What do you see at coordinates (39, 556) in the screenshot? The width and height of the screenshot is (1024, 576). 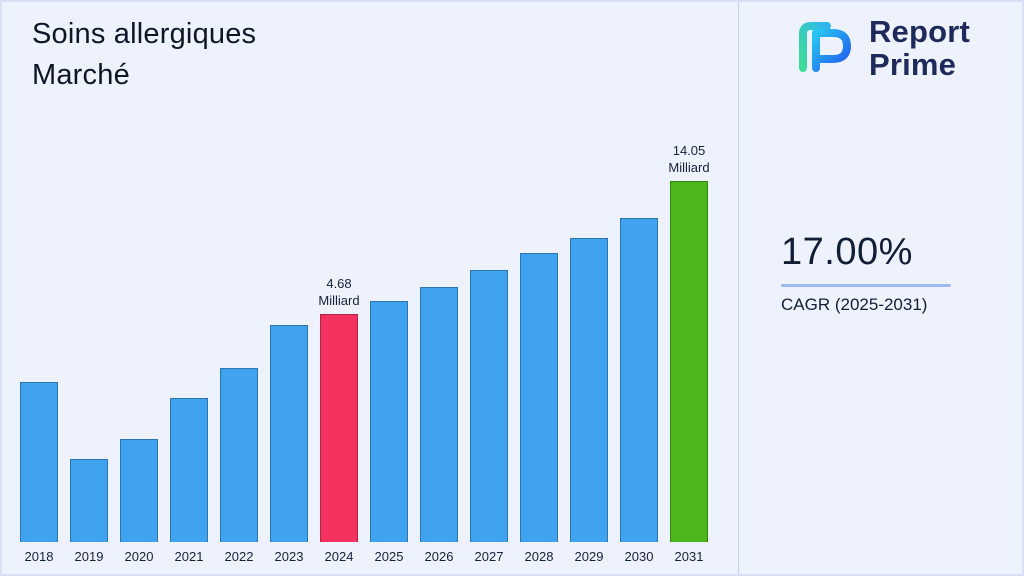 I see `x-tick-label-2018: 2018` at bounding box center [39, 556].